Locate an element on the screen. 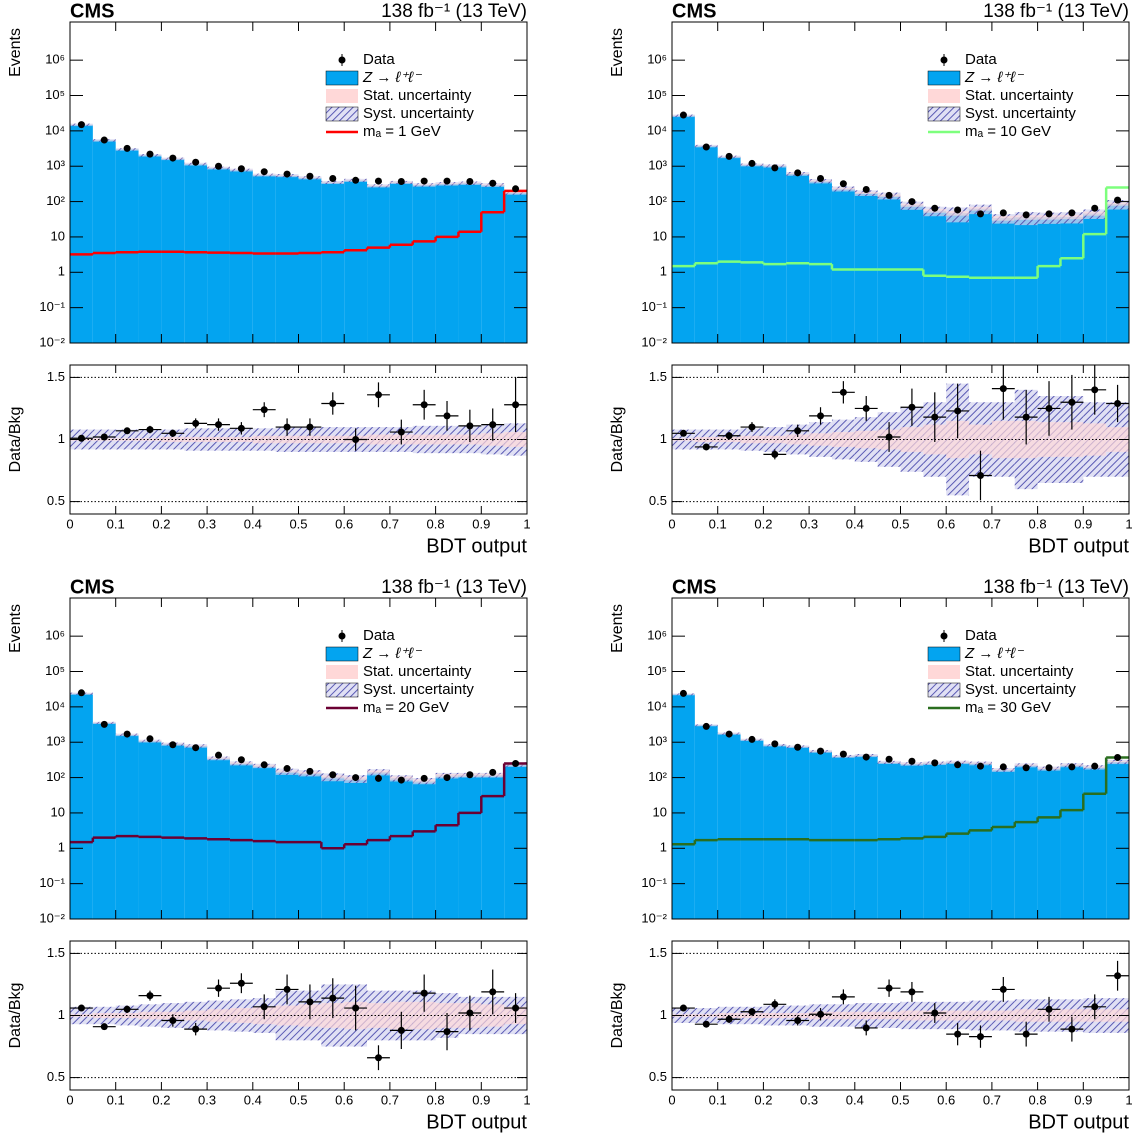 The width and height of the screenshot is (1142, 1142). x-tick-label: 0.9 is located at coordinates (481, 523).